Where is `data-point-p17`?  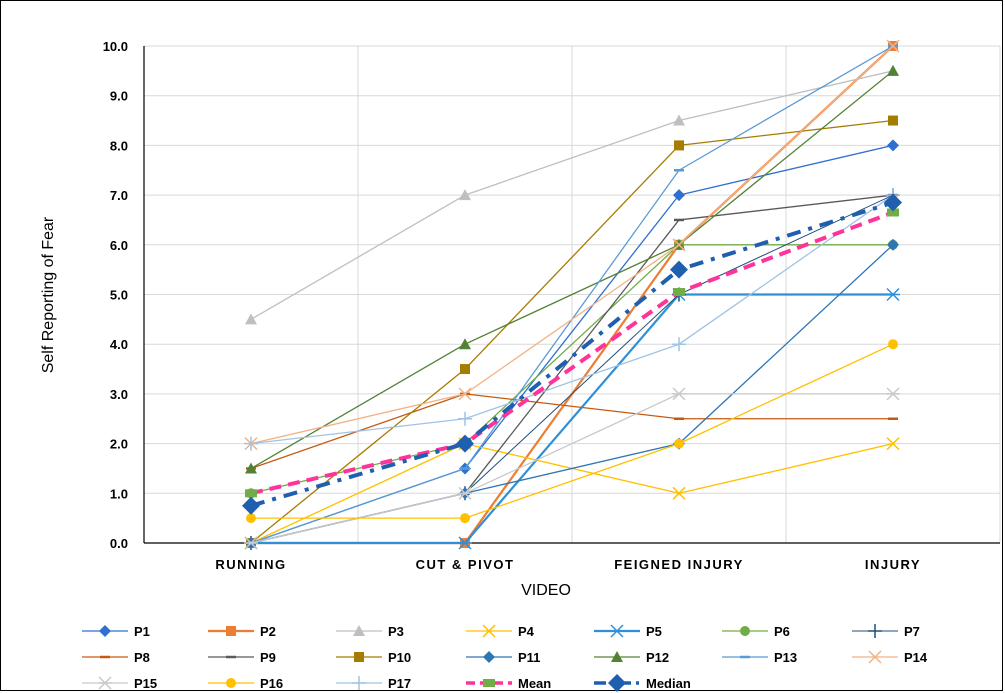 data-point-p17 is located at coordinates (465, 418).